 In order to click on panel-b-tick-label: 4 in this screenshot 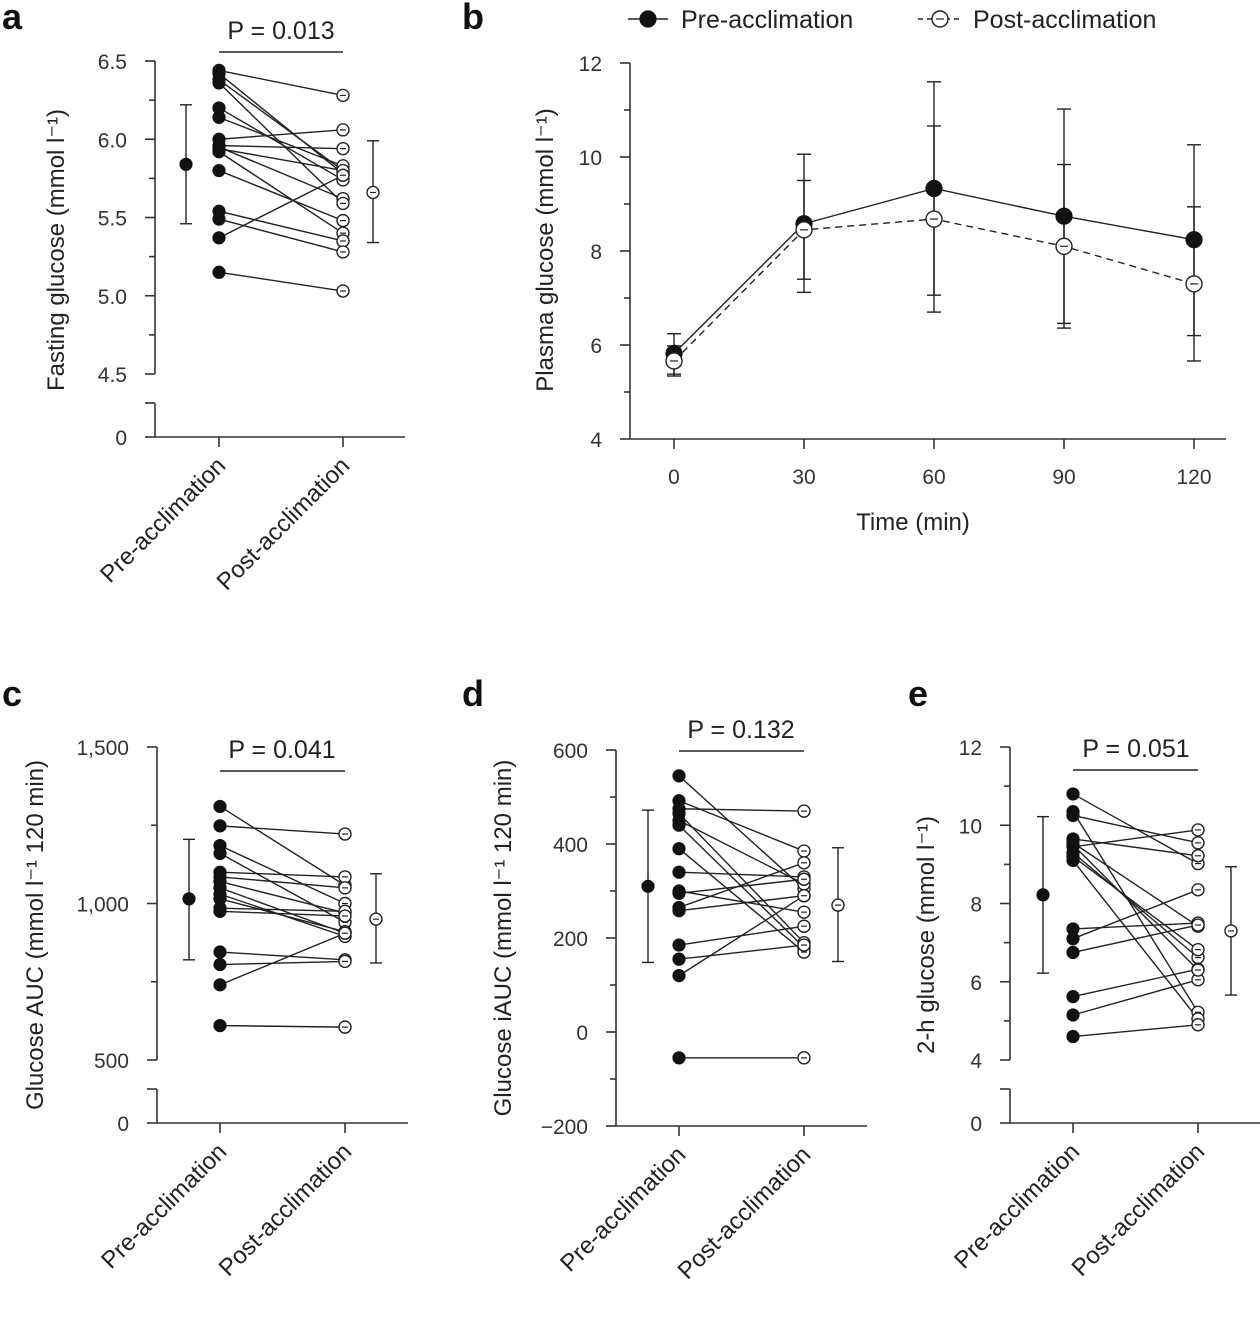, I will do `click(596, 440)`.